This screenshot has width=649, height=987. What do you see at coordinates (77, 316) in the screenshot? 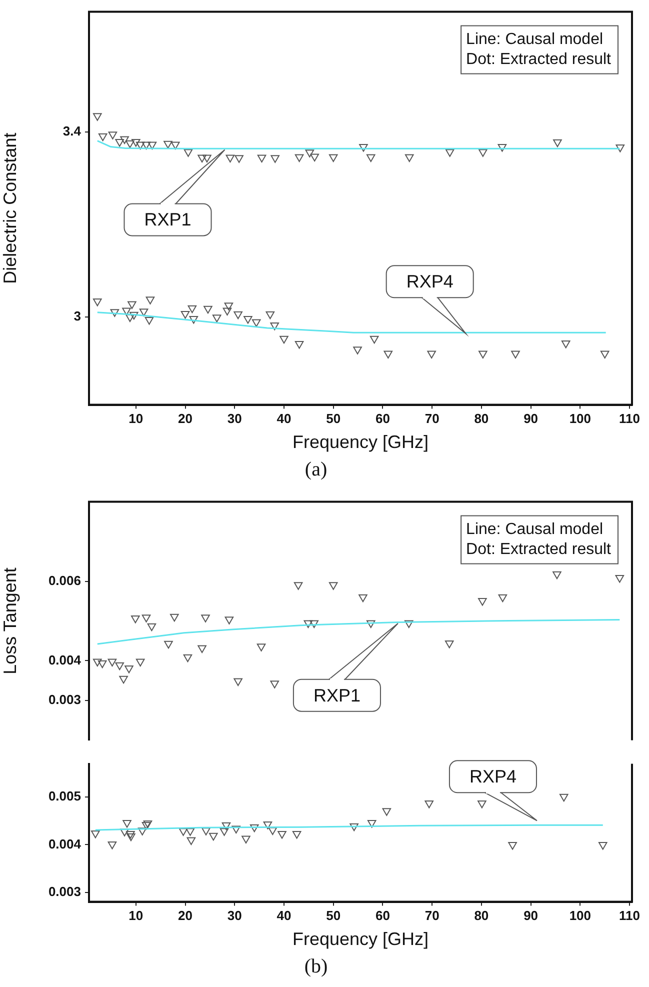
I see `y-tick-label: 3` at bounding box center [77, 316].